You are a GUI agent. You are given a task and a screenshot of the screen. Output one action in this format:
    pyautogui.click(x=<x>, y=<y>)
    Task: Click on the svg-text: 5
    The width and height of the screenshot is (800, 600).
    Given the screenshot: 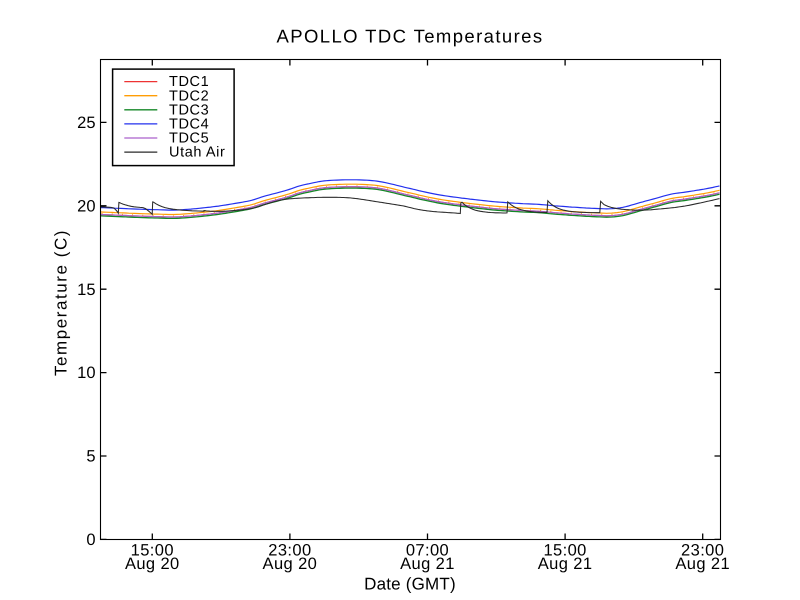 What is the action you would take?
    pyautogui.click(x=90, y=457)
    